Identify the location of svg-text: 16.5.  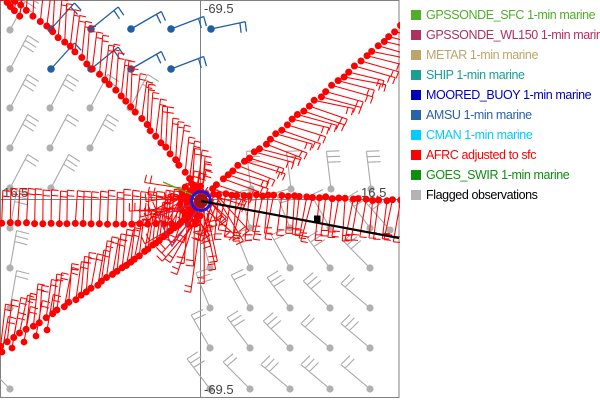
(15, 192).